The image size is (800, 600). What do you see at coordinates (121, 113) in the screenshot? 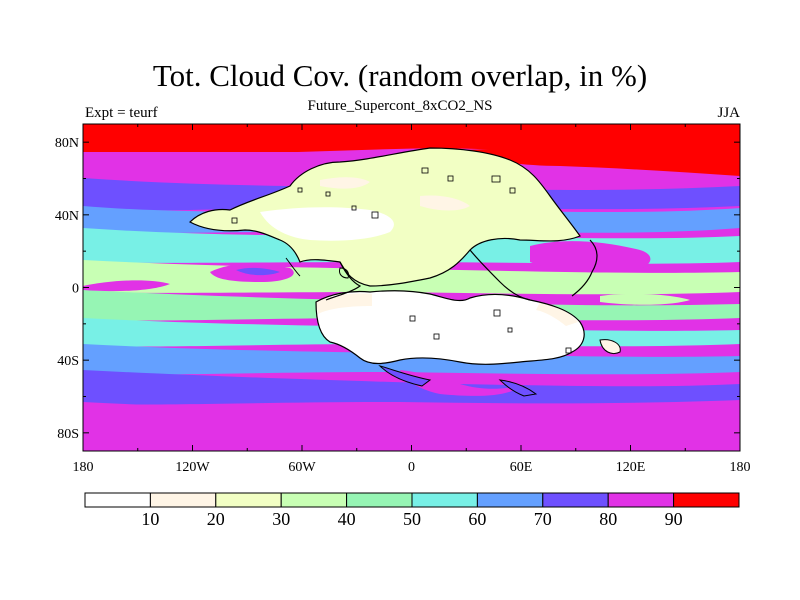
I see `experiment-label: Expt = teurf` at bounding box center [121, 113].